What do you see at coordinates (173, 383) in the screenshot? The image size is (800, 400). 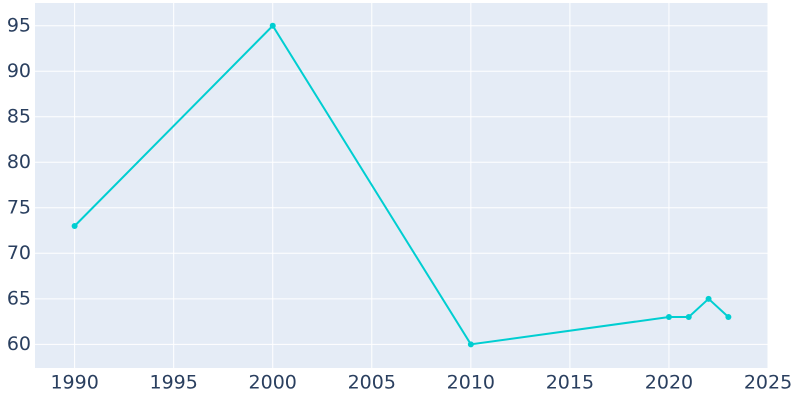 I see `x-tick-label: 1995` at bounding box center [173, 383].